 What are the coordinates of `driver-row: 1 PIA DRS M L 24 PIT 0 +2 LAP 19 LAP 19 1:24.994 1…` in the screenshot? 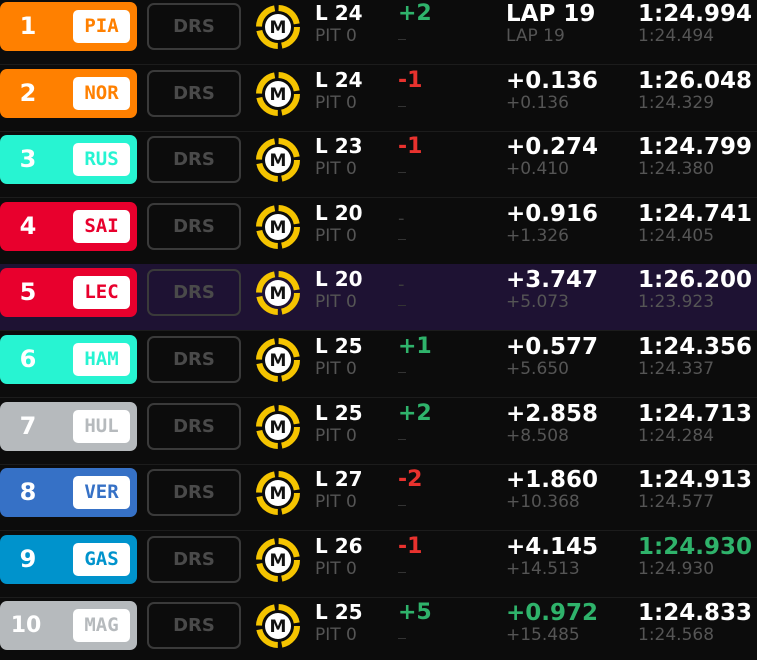 It's located at (378, 32).